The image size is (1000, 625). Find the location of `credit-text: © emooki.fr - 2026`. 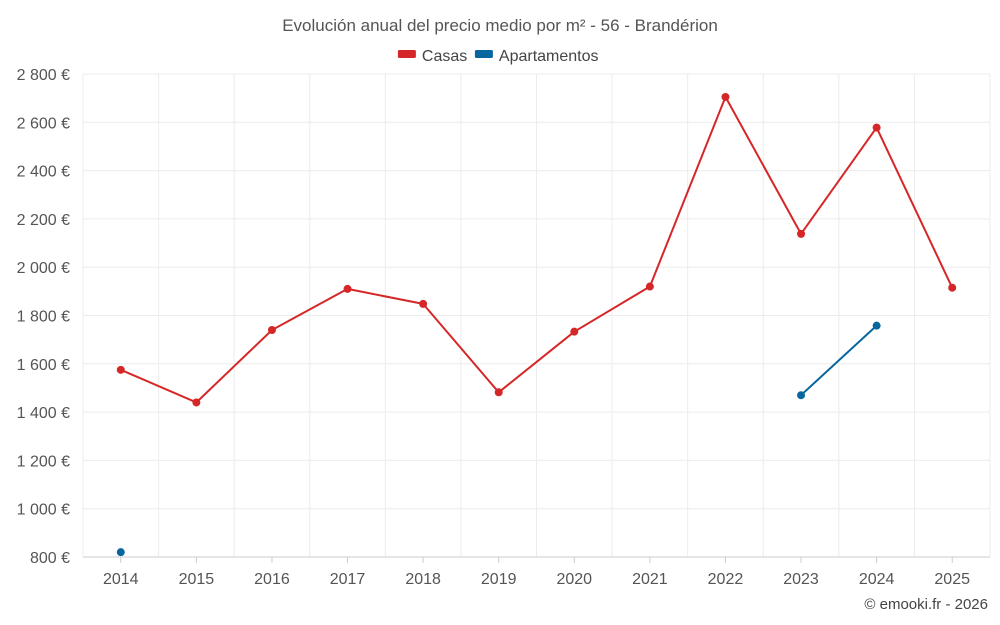

credit-text: © emooki.fr - 2026 is located at coordinates (926, 604).